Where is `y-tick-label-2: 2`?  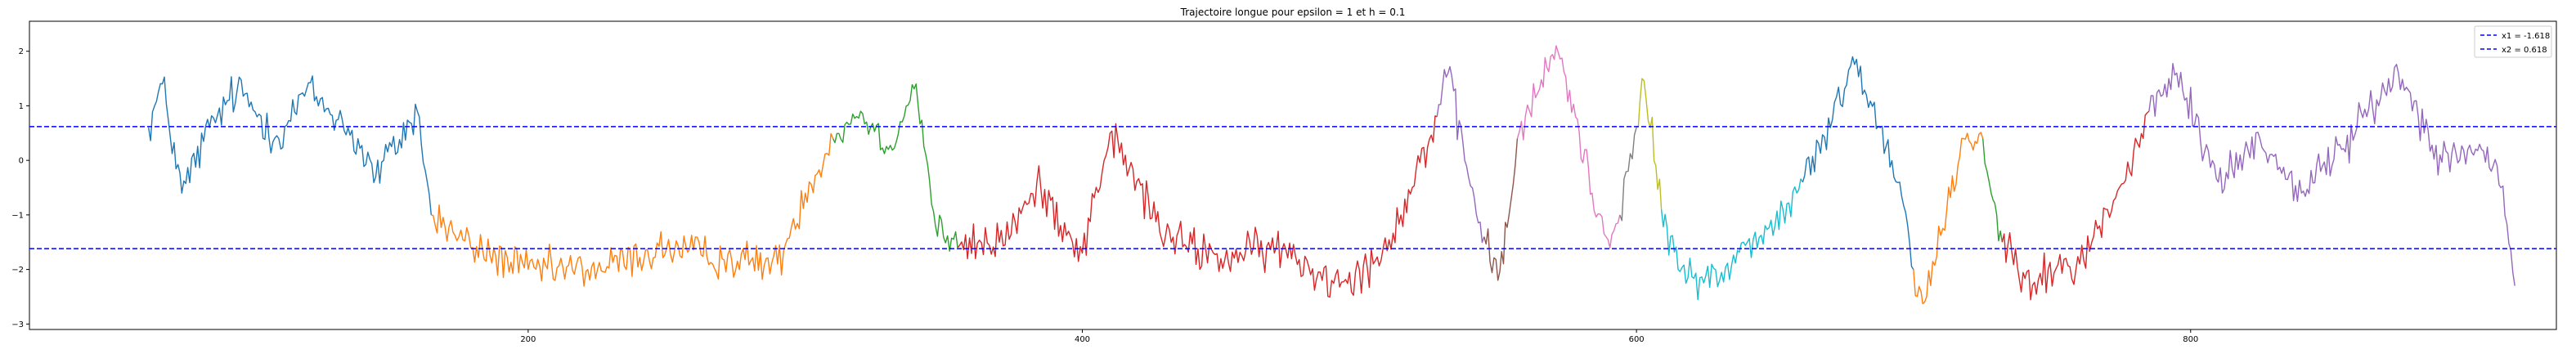
y-tick-label-2: 2 is located at coordinates (22, 51).